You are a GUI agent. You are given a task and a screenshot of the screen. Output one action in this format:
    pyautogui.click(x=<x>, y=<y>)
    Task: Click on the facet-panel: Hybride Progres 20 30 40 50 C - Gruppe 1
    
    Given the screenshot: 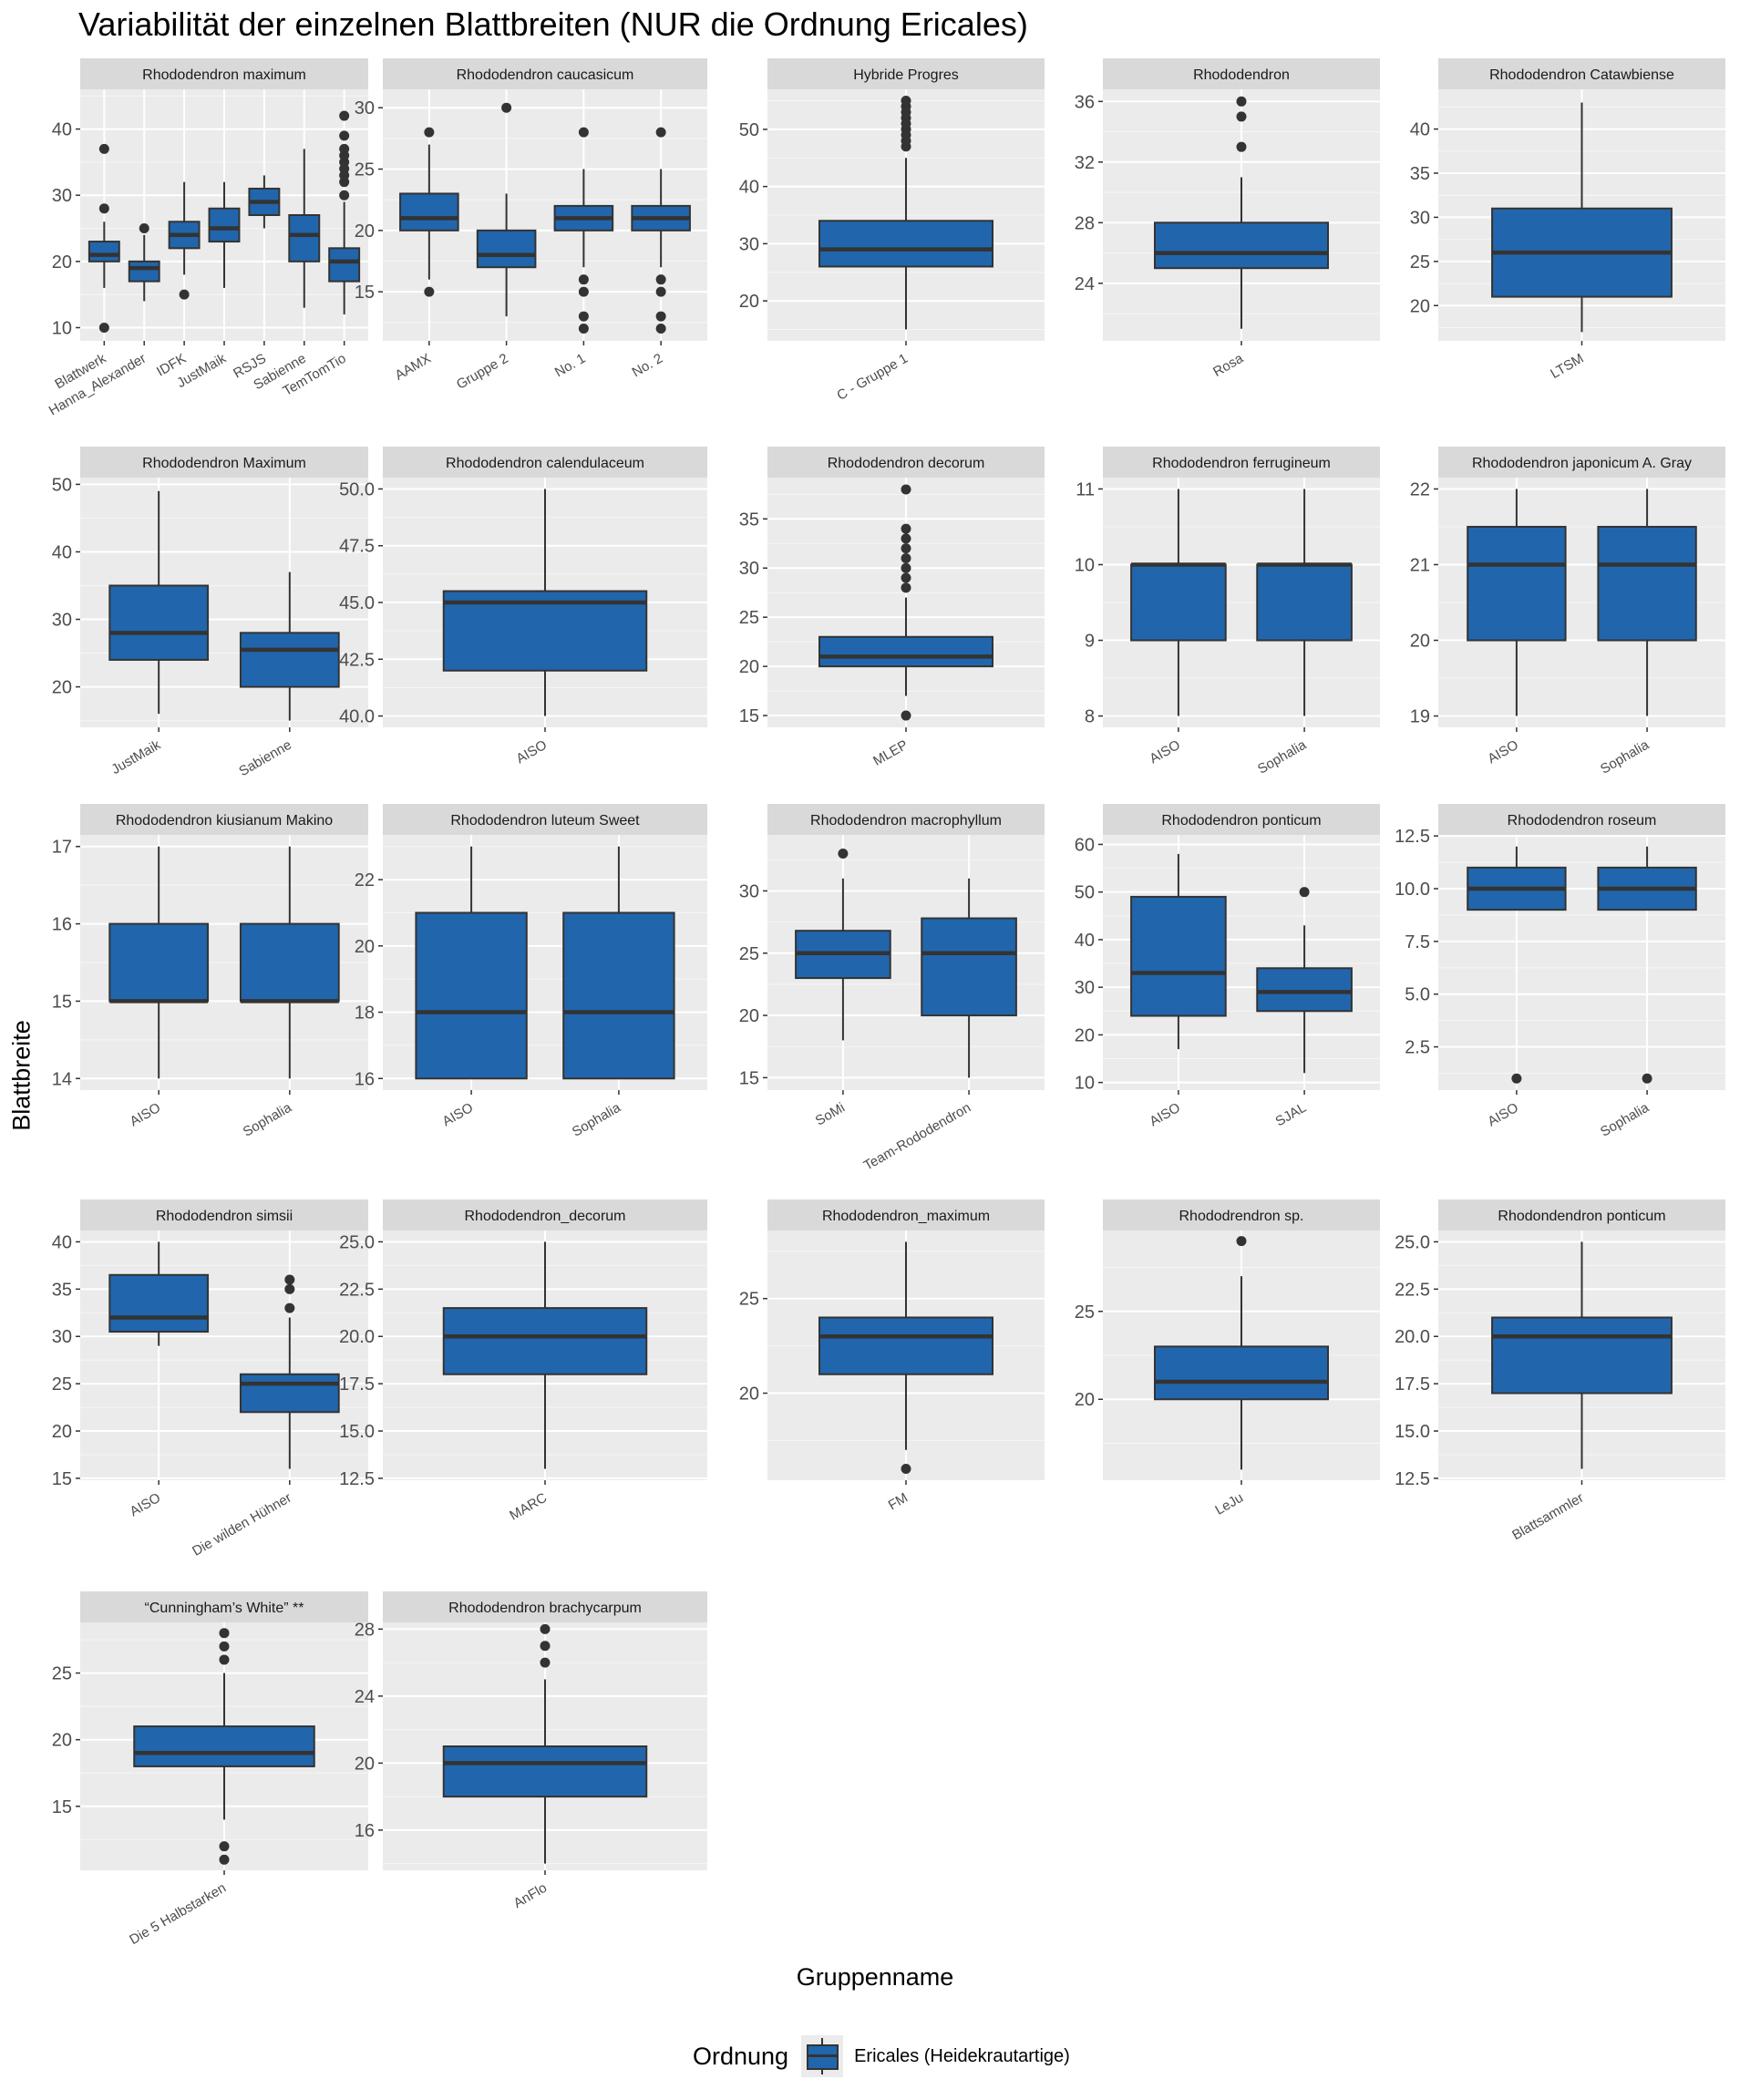 What is the action you would take?
    pyautogui.click(x=892, y=231)
    